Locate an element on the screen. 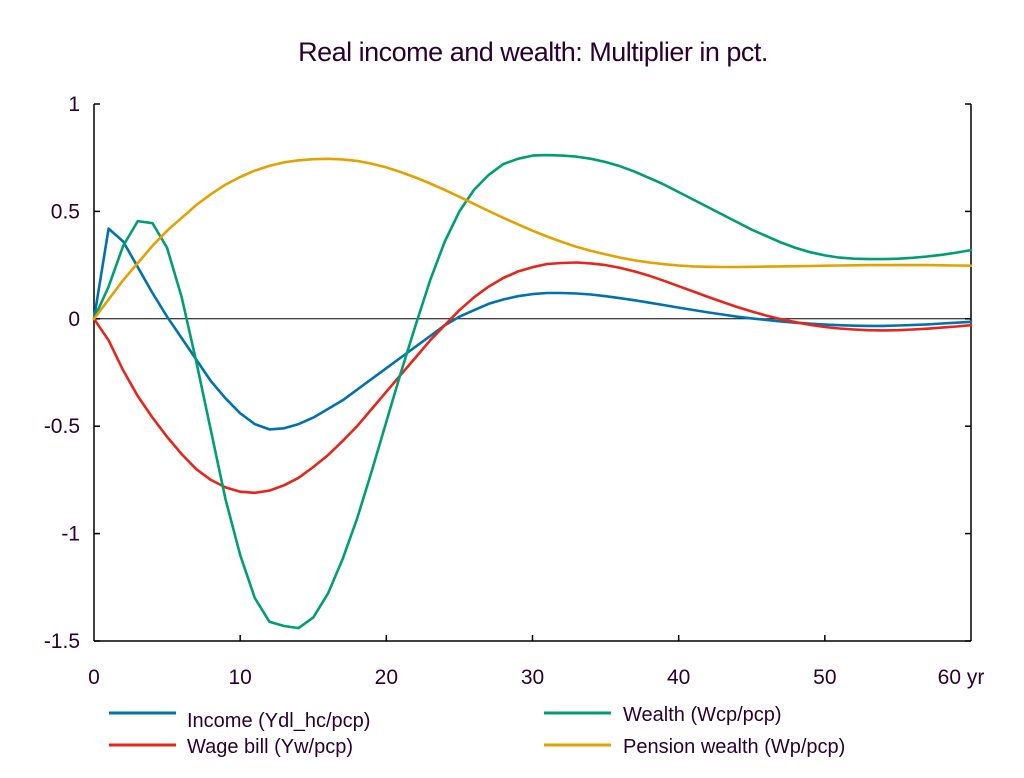  y-tick-label: 1 is located at coordinates (74, 104).